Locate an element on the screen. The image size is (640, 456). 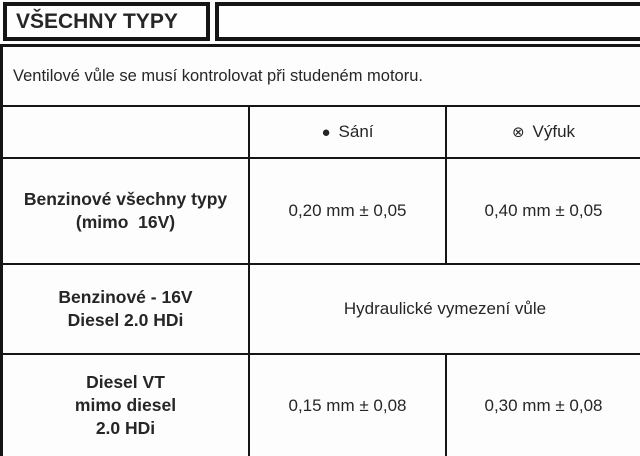
col-header-intake: ● Sání is located at coordinates (348, 133).